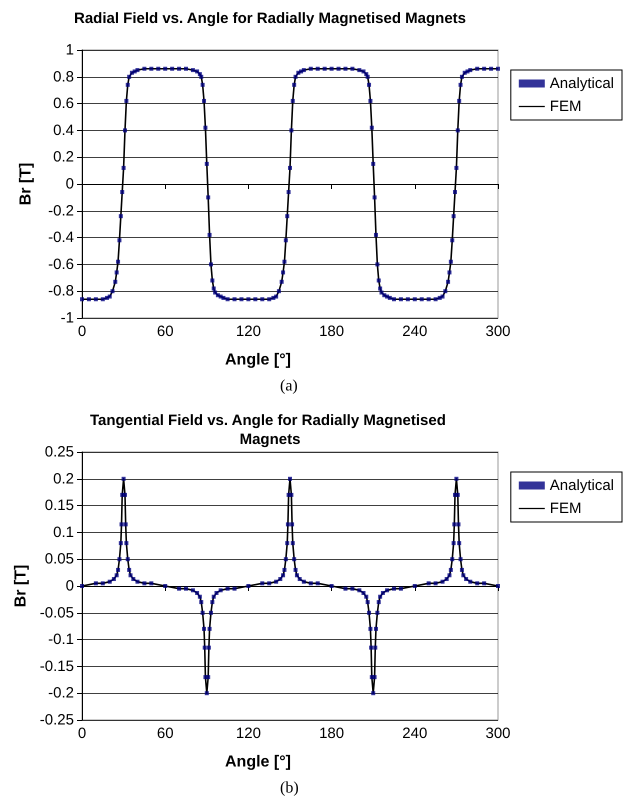 This screenshot has height=804, width=628. I want to click on y-tick-label: 0.4, so click(63, 130).